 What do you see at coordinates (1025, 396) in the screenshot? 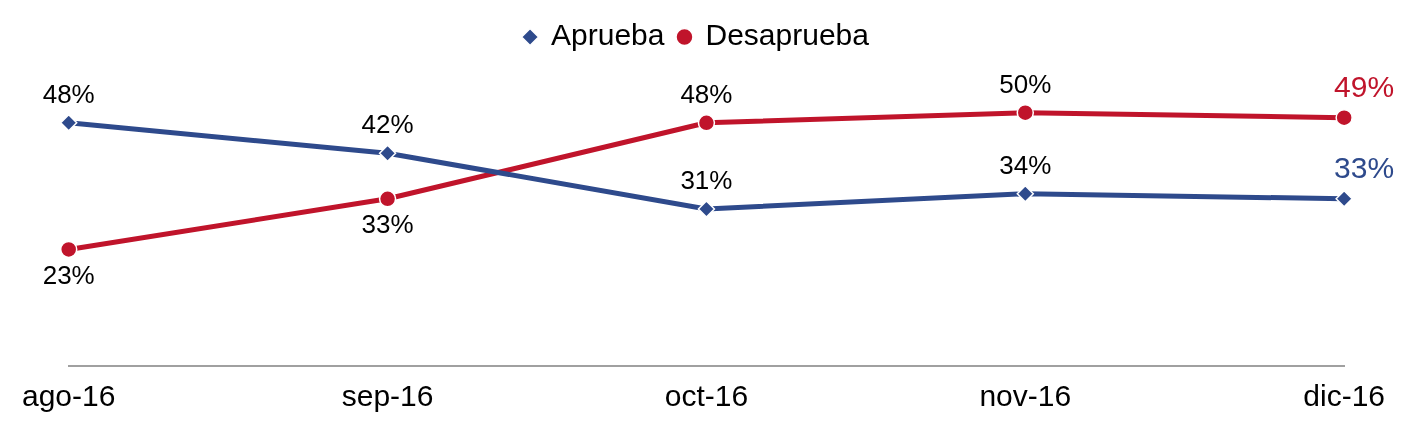
I see `x-tick-label: nov-16` at bounding box center [1025, 396].